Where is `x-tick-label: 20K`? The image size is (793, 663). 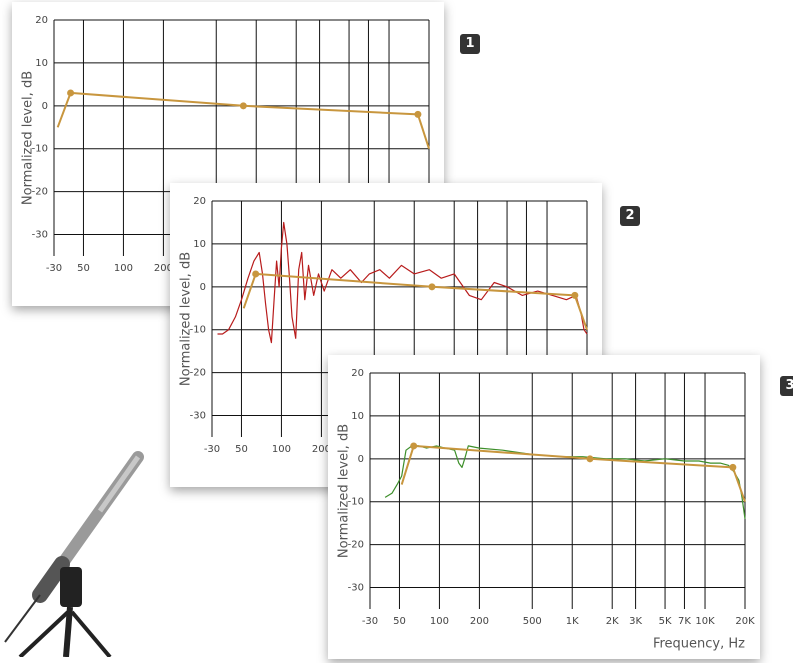
x-tick-label: 20K is located at coordinates (745, 621).